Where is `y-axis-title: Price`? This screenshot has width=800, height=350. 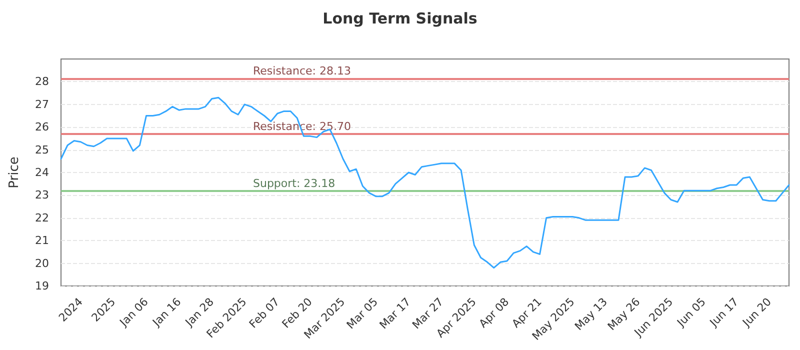 y-axis-title: Price is located at coordinates (14, 172).